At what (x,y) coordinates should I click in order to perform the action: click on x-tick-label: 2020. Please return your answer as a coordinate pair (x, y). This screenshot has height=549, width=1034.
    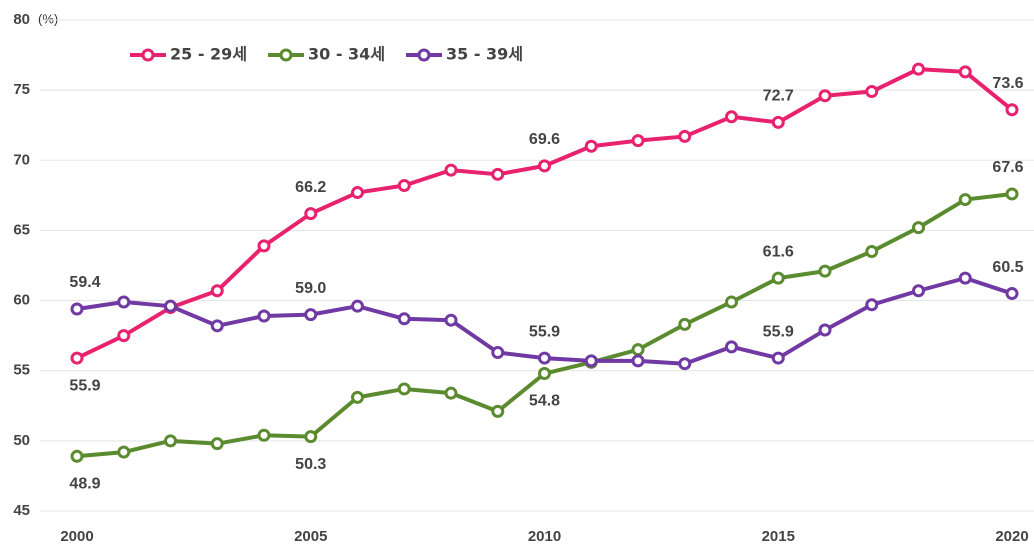
    Looking at the image, I should click on (1011, 536).